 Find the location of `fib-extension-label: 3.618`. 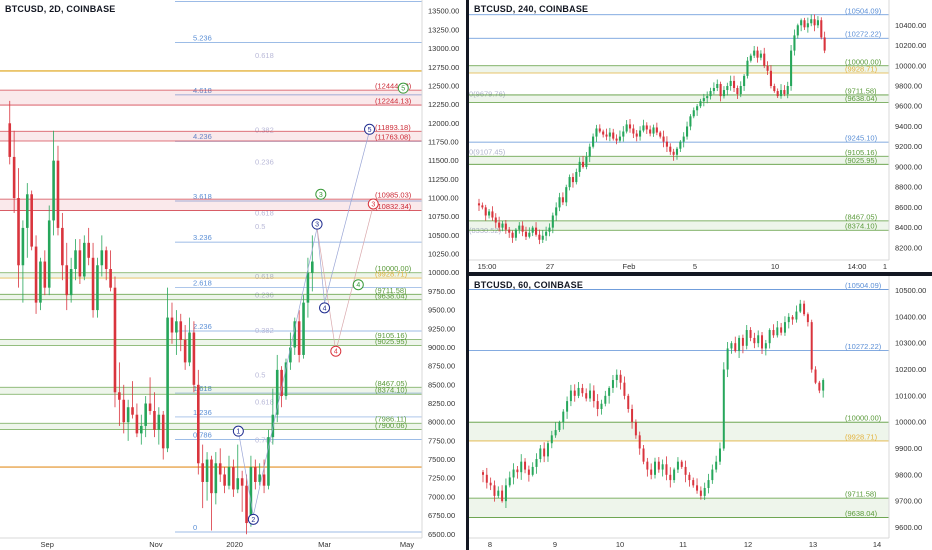

fib-extension-label: 3.618 is located at coordinates (202, 196).